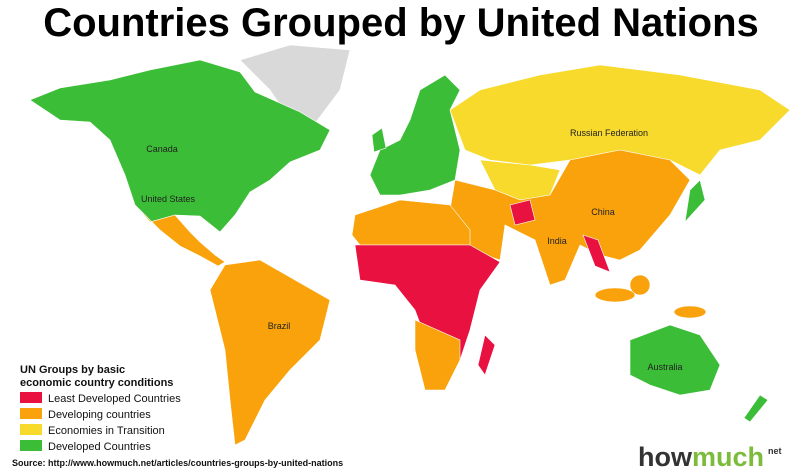  What do you see at coordinates (415, 135) in the screenshot?
I see `europe` at bounding box center [415, 135].